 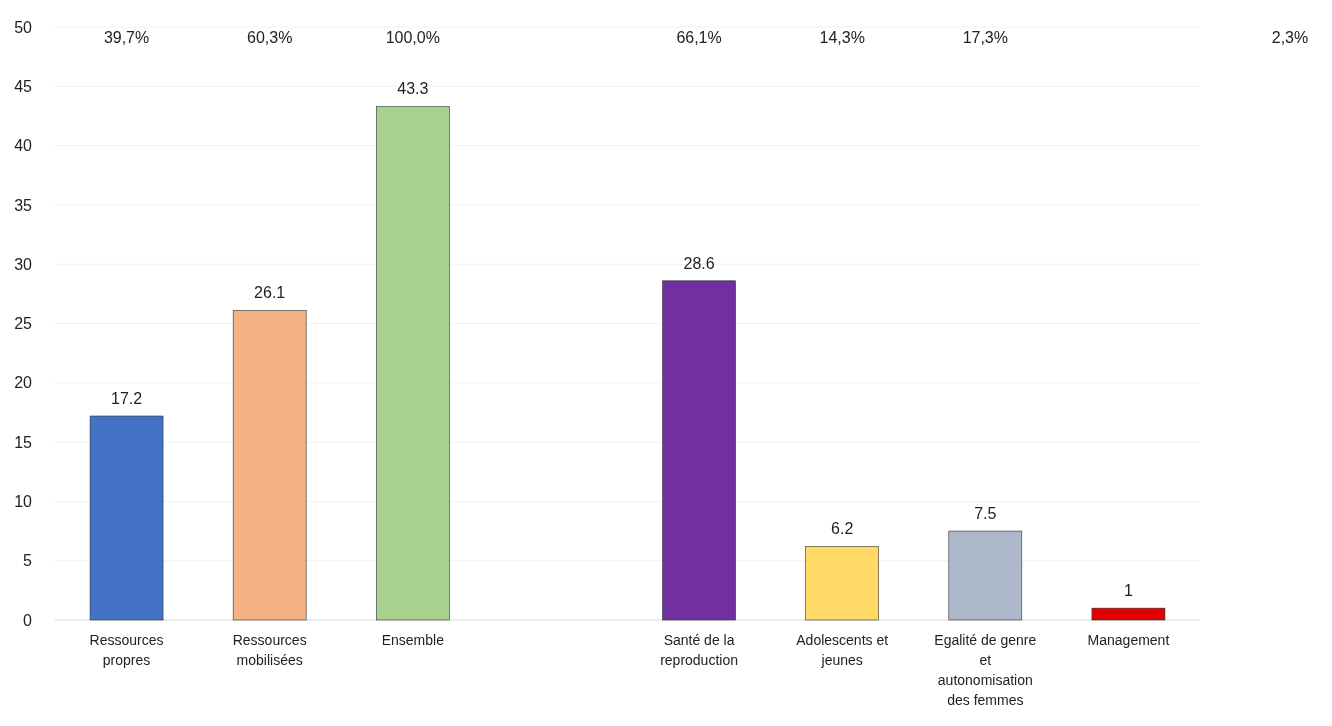 I want to click on y-tick-label: 50, so click(x=23, y=27).